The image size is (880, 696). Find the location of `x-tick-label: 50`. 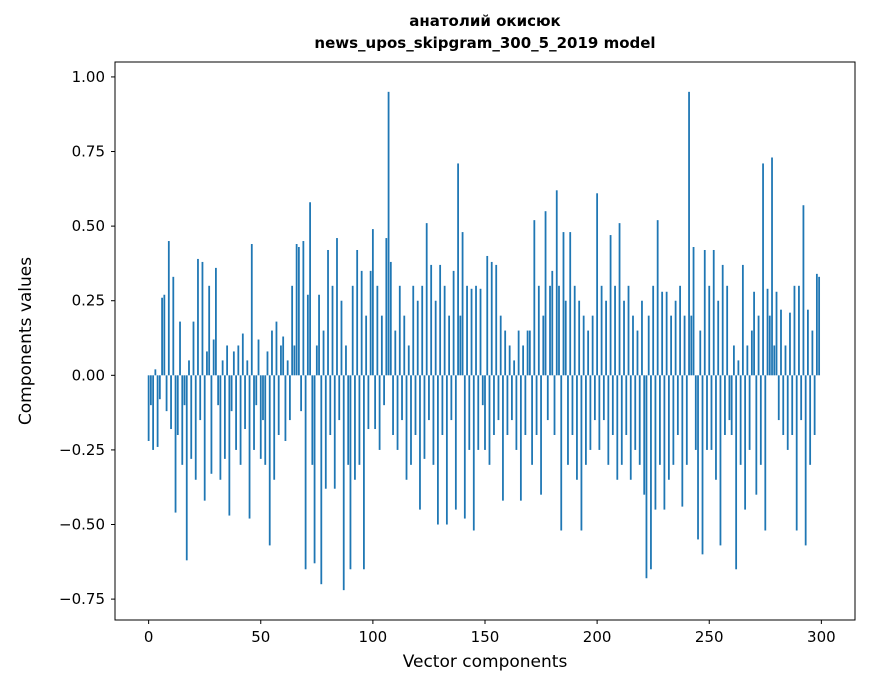

x-tick-label: 50 is located at coordinates (260, 637).